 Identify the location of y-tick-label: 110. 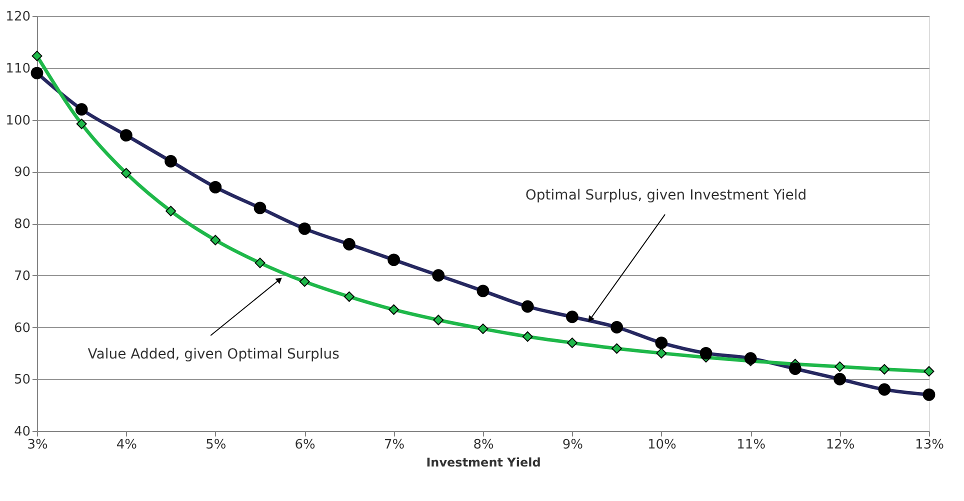
(18, 68).